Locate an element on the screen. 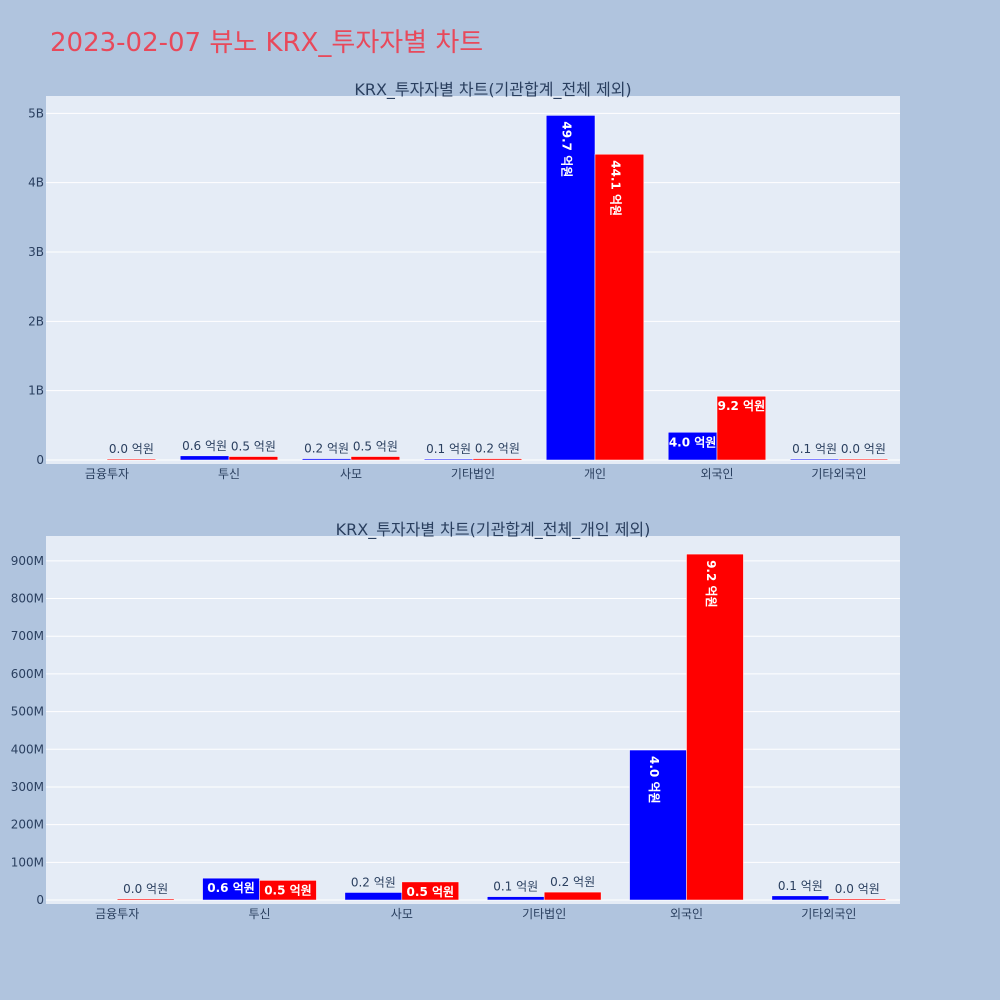 The width and height of the screenshot is (1000, 1000). chart-title: KRX_투자자별 차트(기관합계_전체_개인 제외) is located at coordinates (493, 530).